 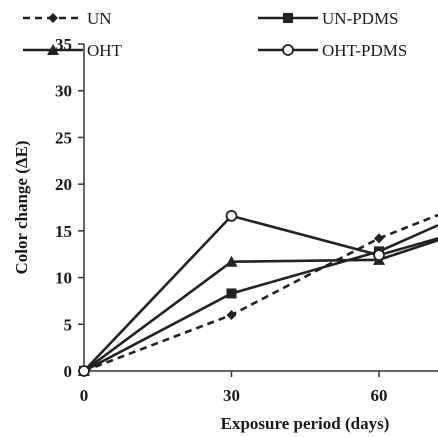 I want to click on x-axis-ticks: 0 30 60, so click(x=234, y=388).